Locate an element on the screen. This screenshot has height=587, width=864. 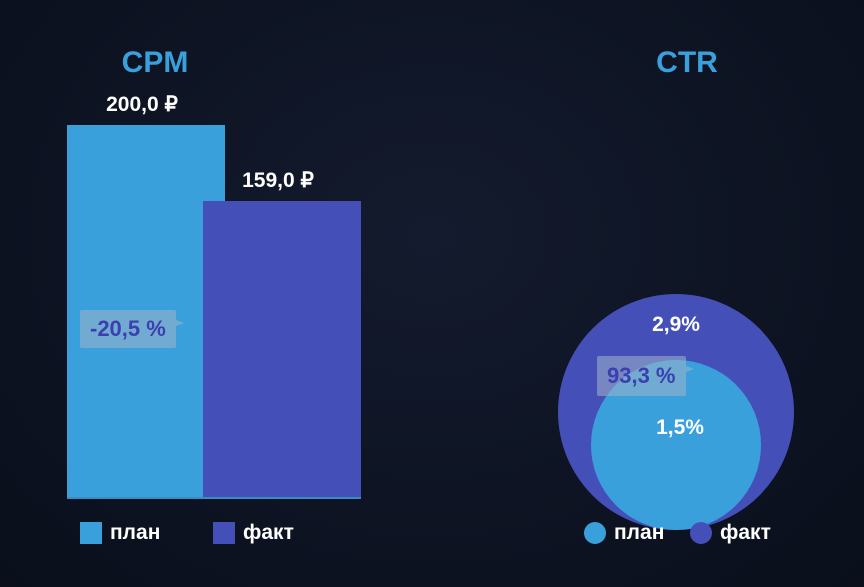
ctr-change-callout: 93,3 % is located at coordinates (645, 376).